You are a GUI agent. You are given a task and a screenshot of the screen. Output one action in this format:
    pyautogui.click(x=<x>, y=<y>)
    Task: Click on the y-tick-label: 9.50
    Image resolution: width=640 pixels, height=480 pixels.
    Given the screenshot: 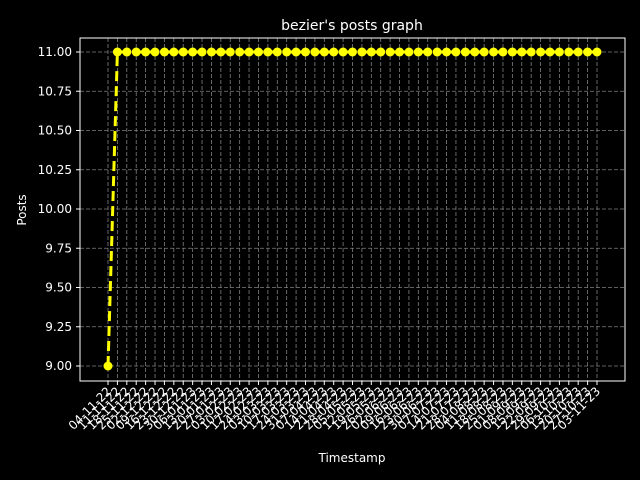 What is the action you would take?
    pyautogui.click(x=58, y=288)
    